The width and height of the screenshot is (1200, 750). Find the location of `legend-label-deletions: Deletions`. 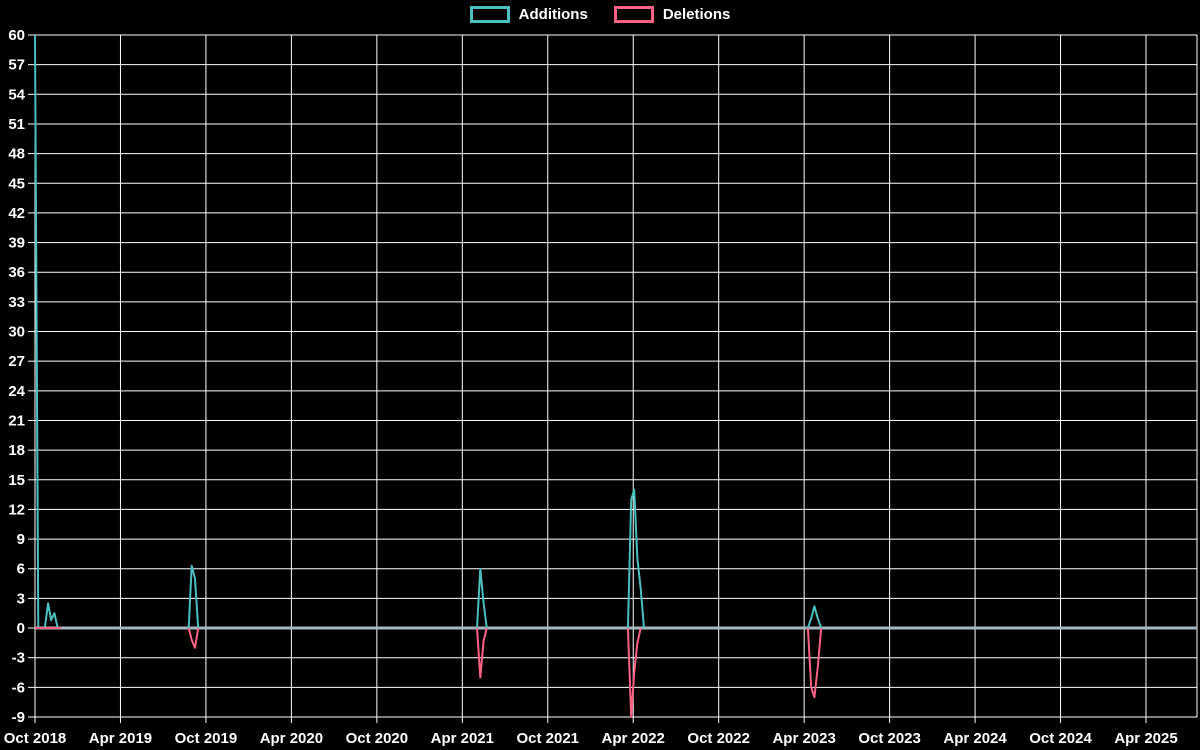

legend-label-deletions: Deletions is located at coordinates (696, 14).